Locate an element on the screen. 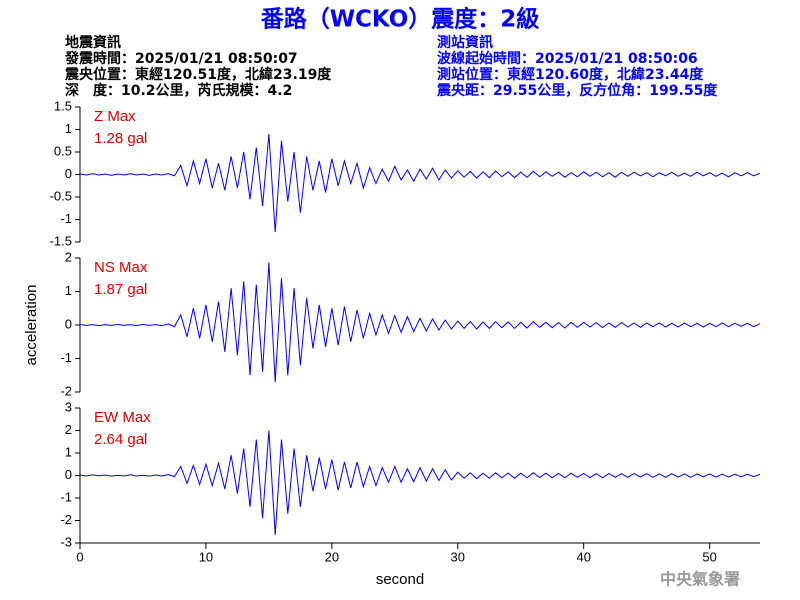  info-line: 深 度：10.2公里，芮氏規模：4.2 is located at coordinates (178, 90).